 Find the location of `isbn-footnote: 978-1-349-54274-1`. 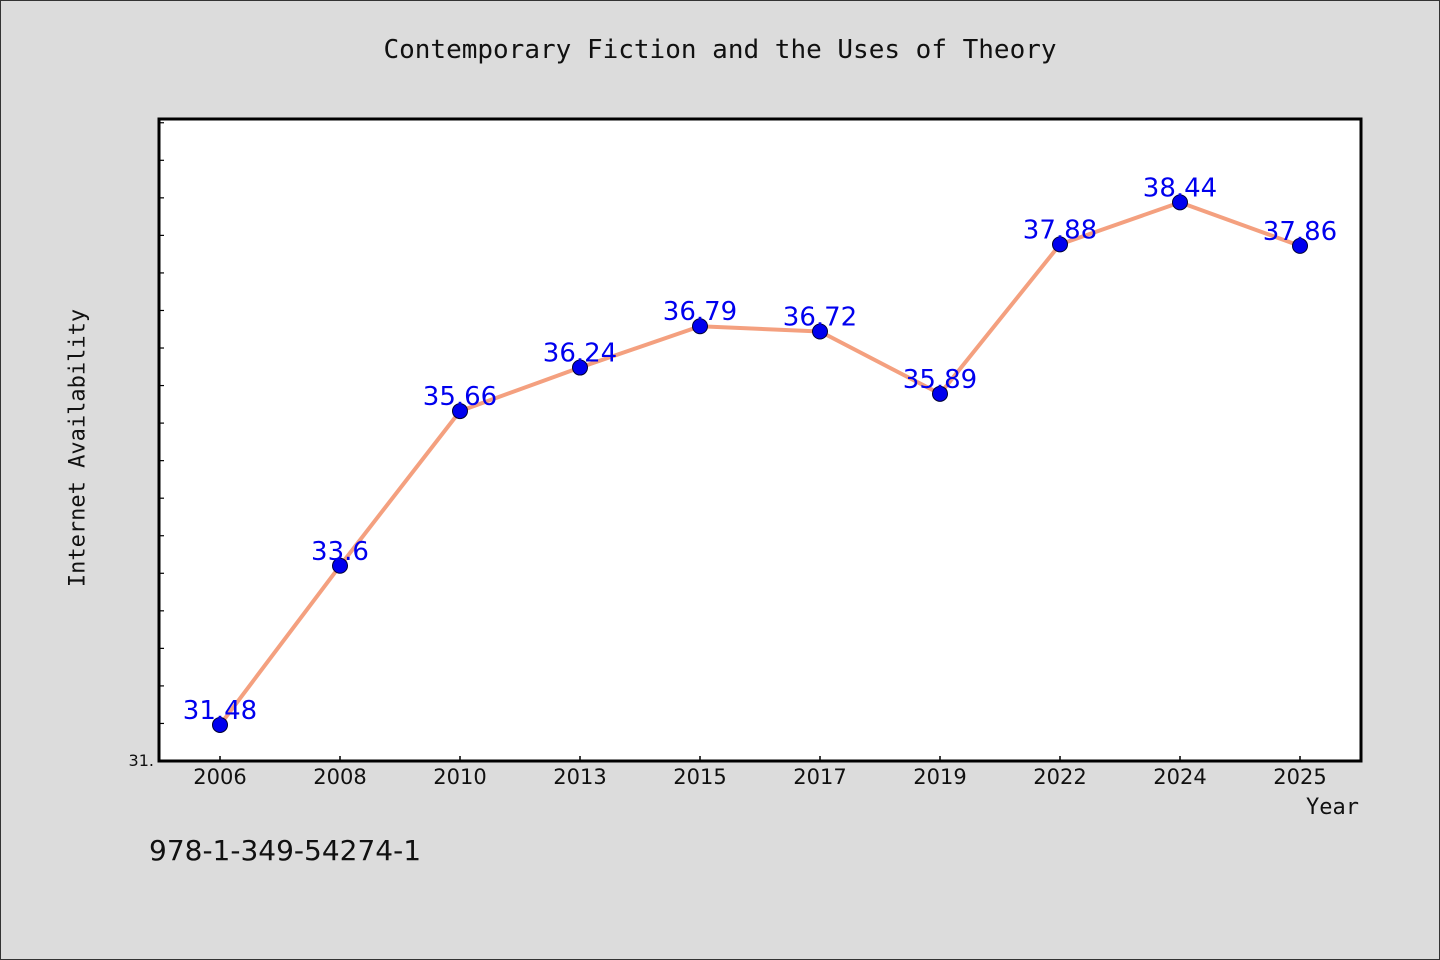

isbn-footnote: 978-1-349-54274-1 is located at coordinates (285, 850).